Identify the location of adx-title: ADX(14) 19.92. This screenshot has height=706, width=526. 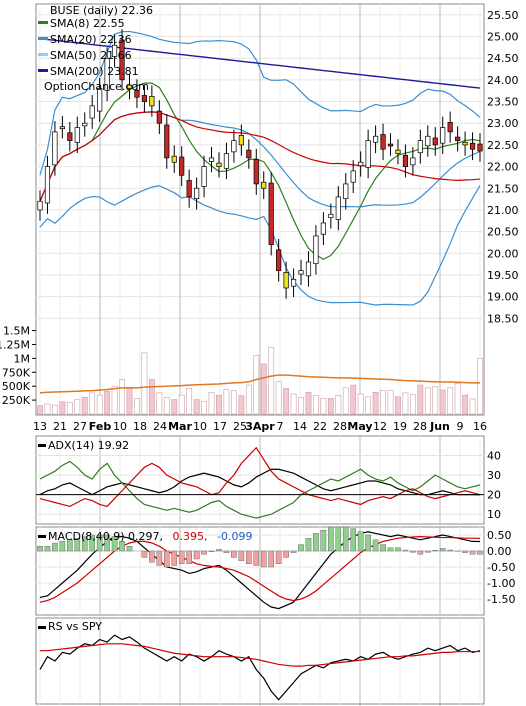
(88, 445).